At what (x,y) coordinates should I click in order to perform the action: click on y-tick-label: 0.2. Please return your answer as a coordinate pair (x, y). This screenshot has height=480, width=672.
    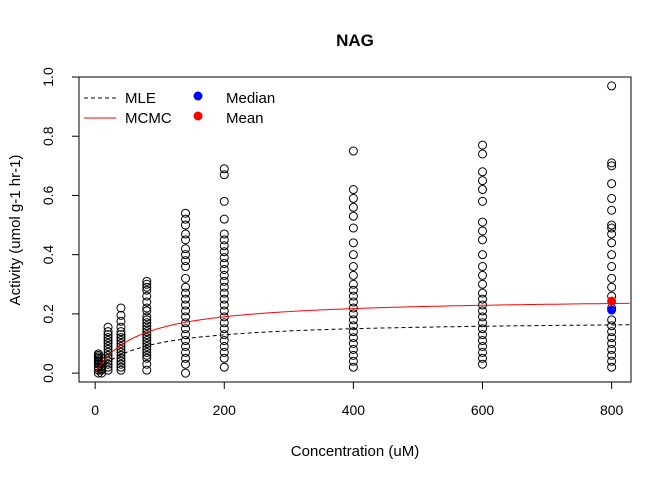
    Looking at the image, I should click on (48, 314).